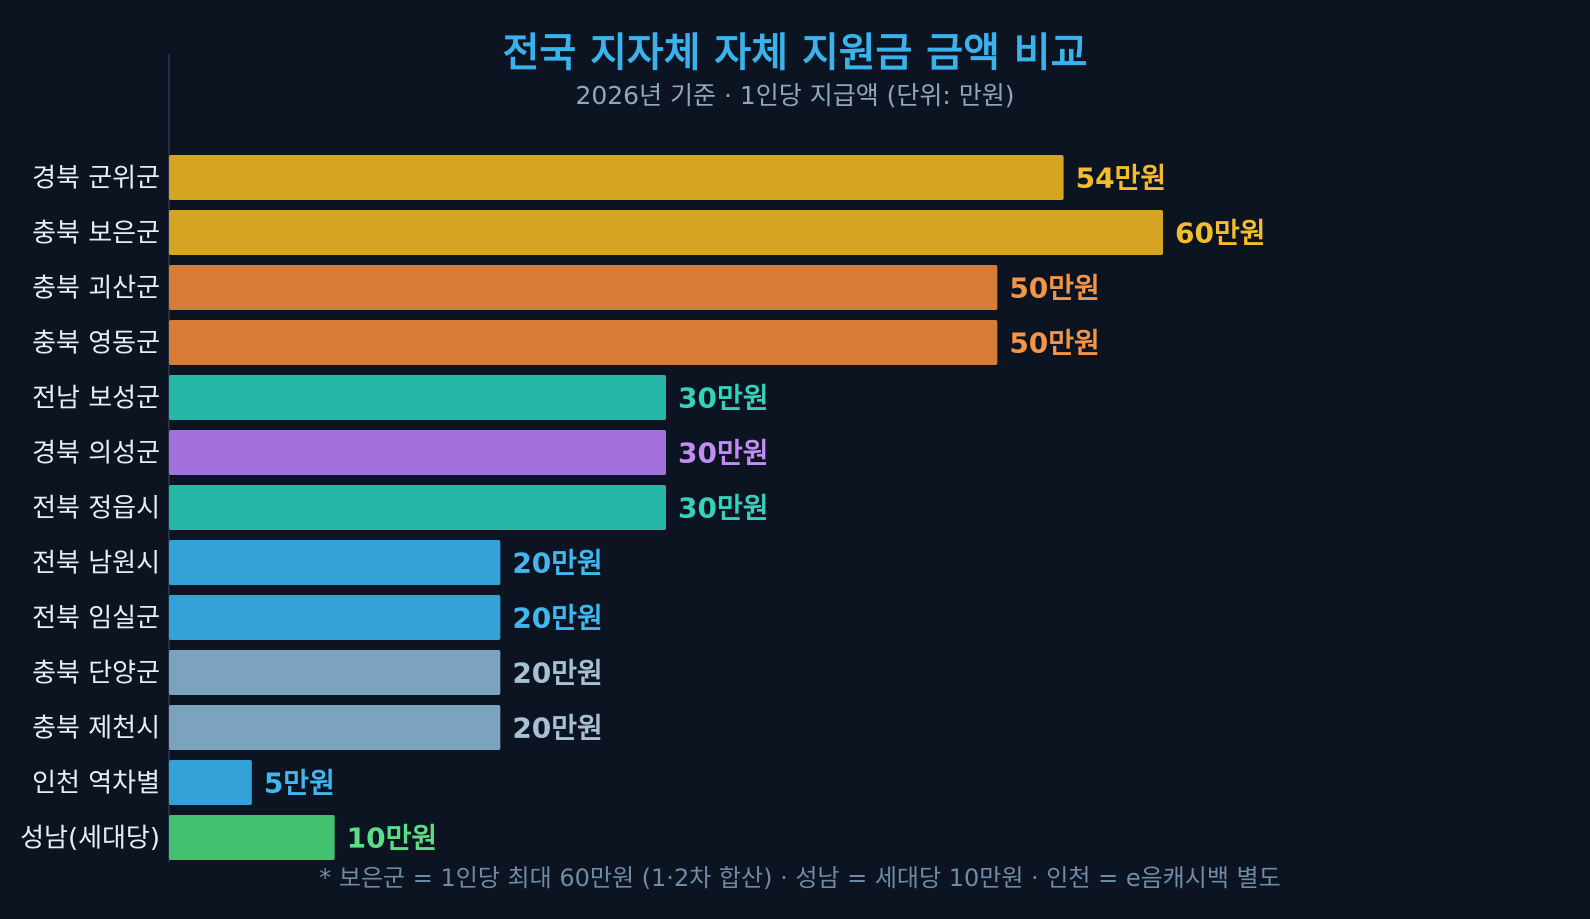  I want to click on value-label: 10만원, so click(392, 838).